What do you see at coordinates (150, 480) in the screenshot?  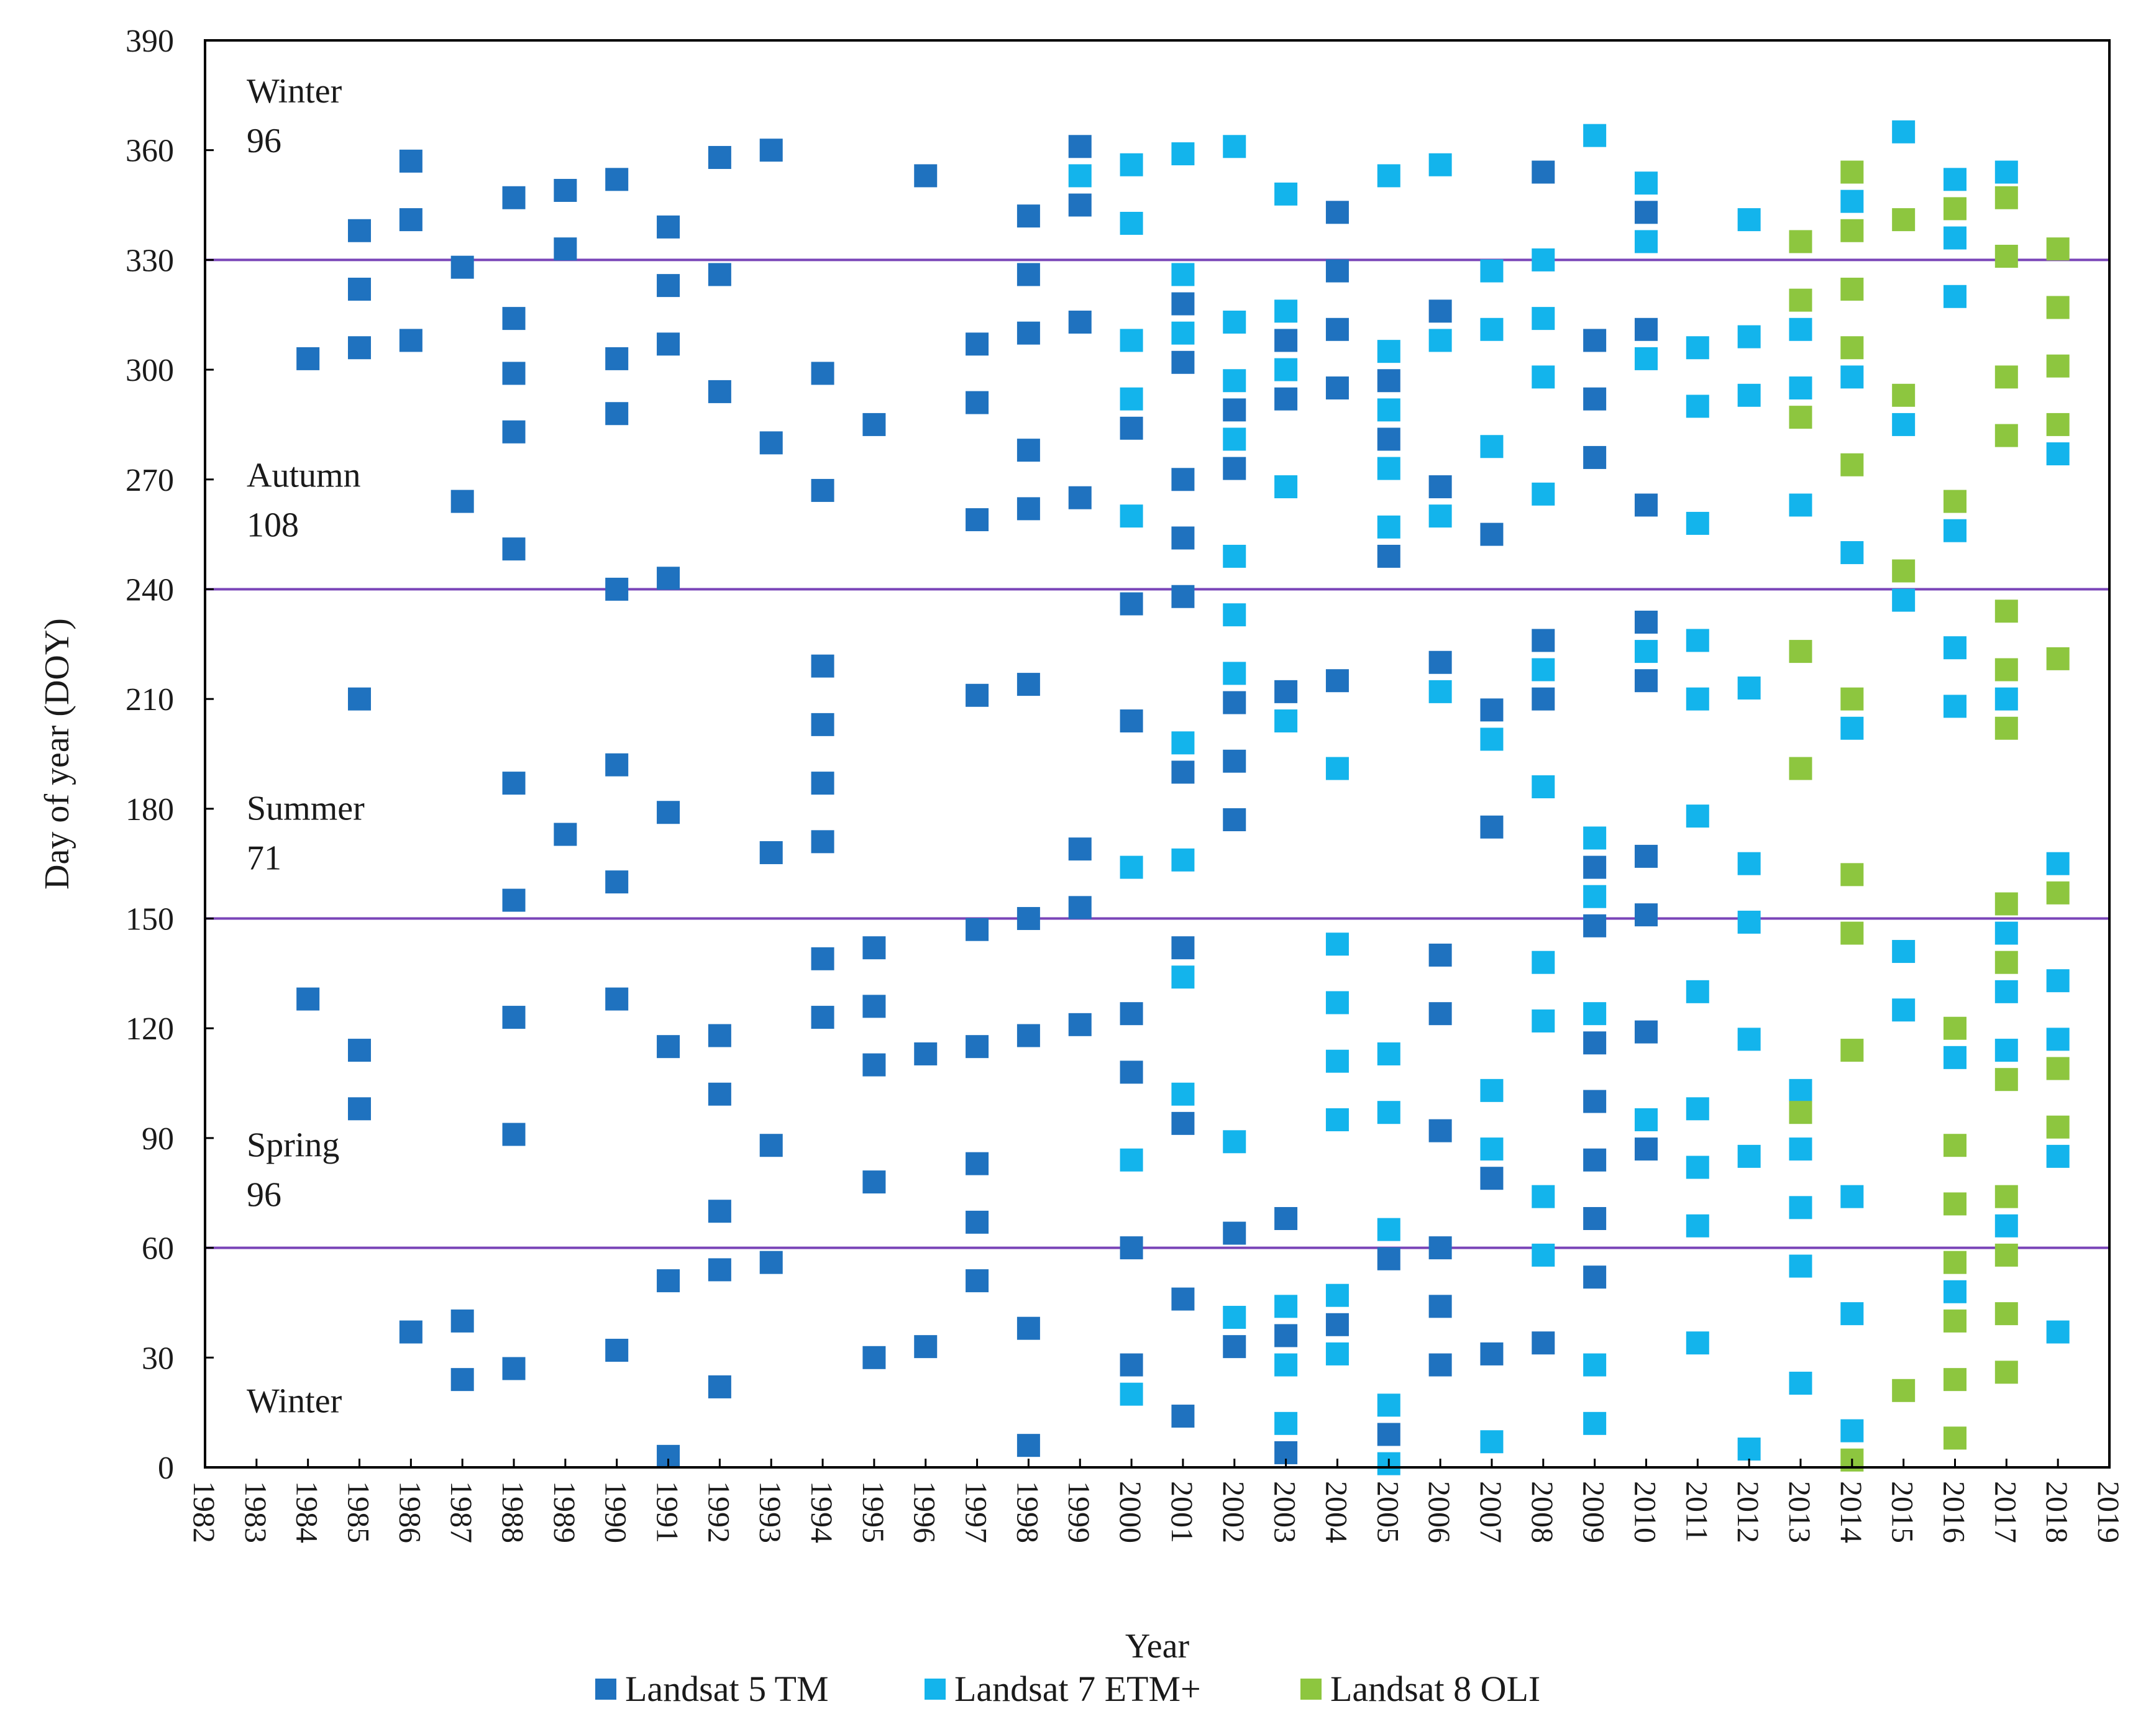 I see `y-tick-label: 270` at bounding box center [150, 480].